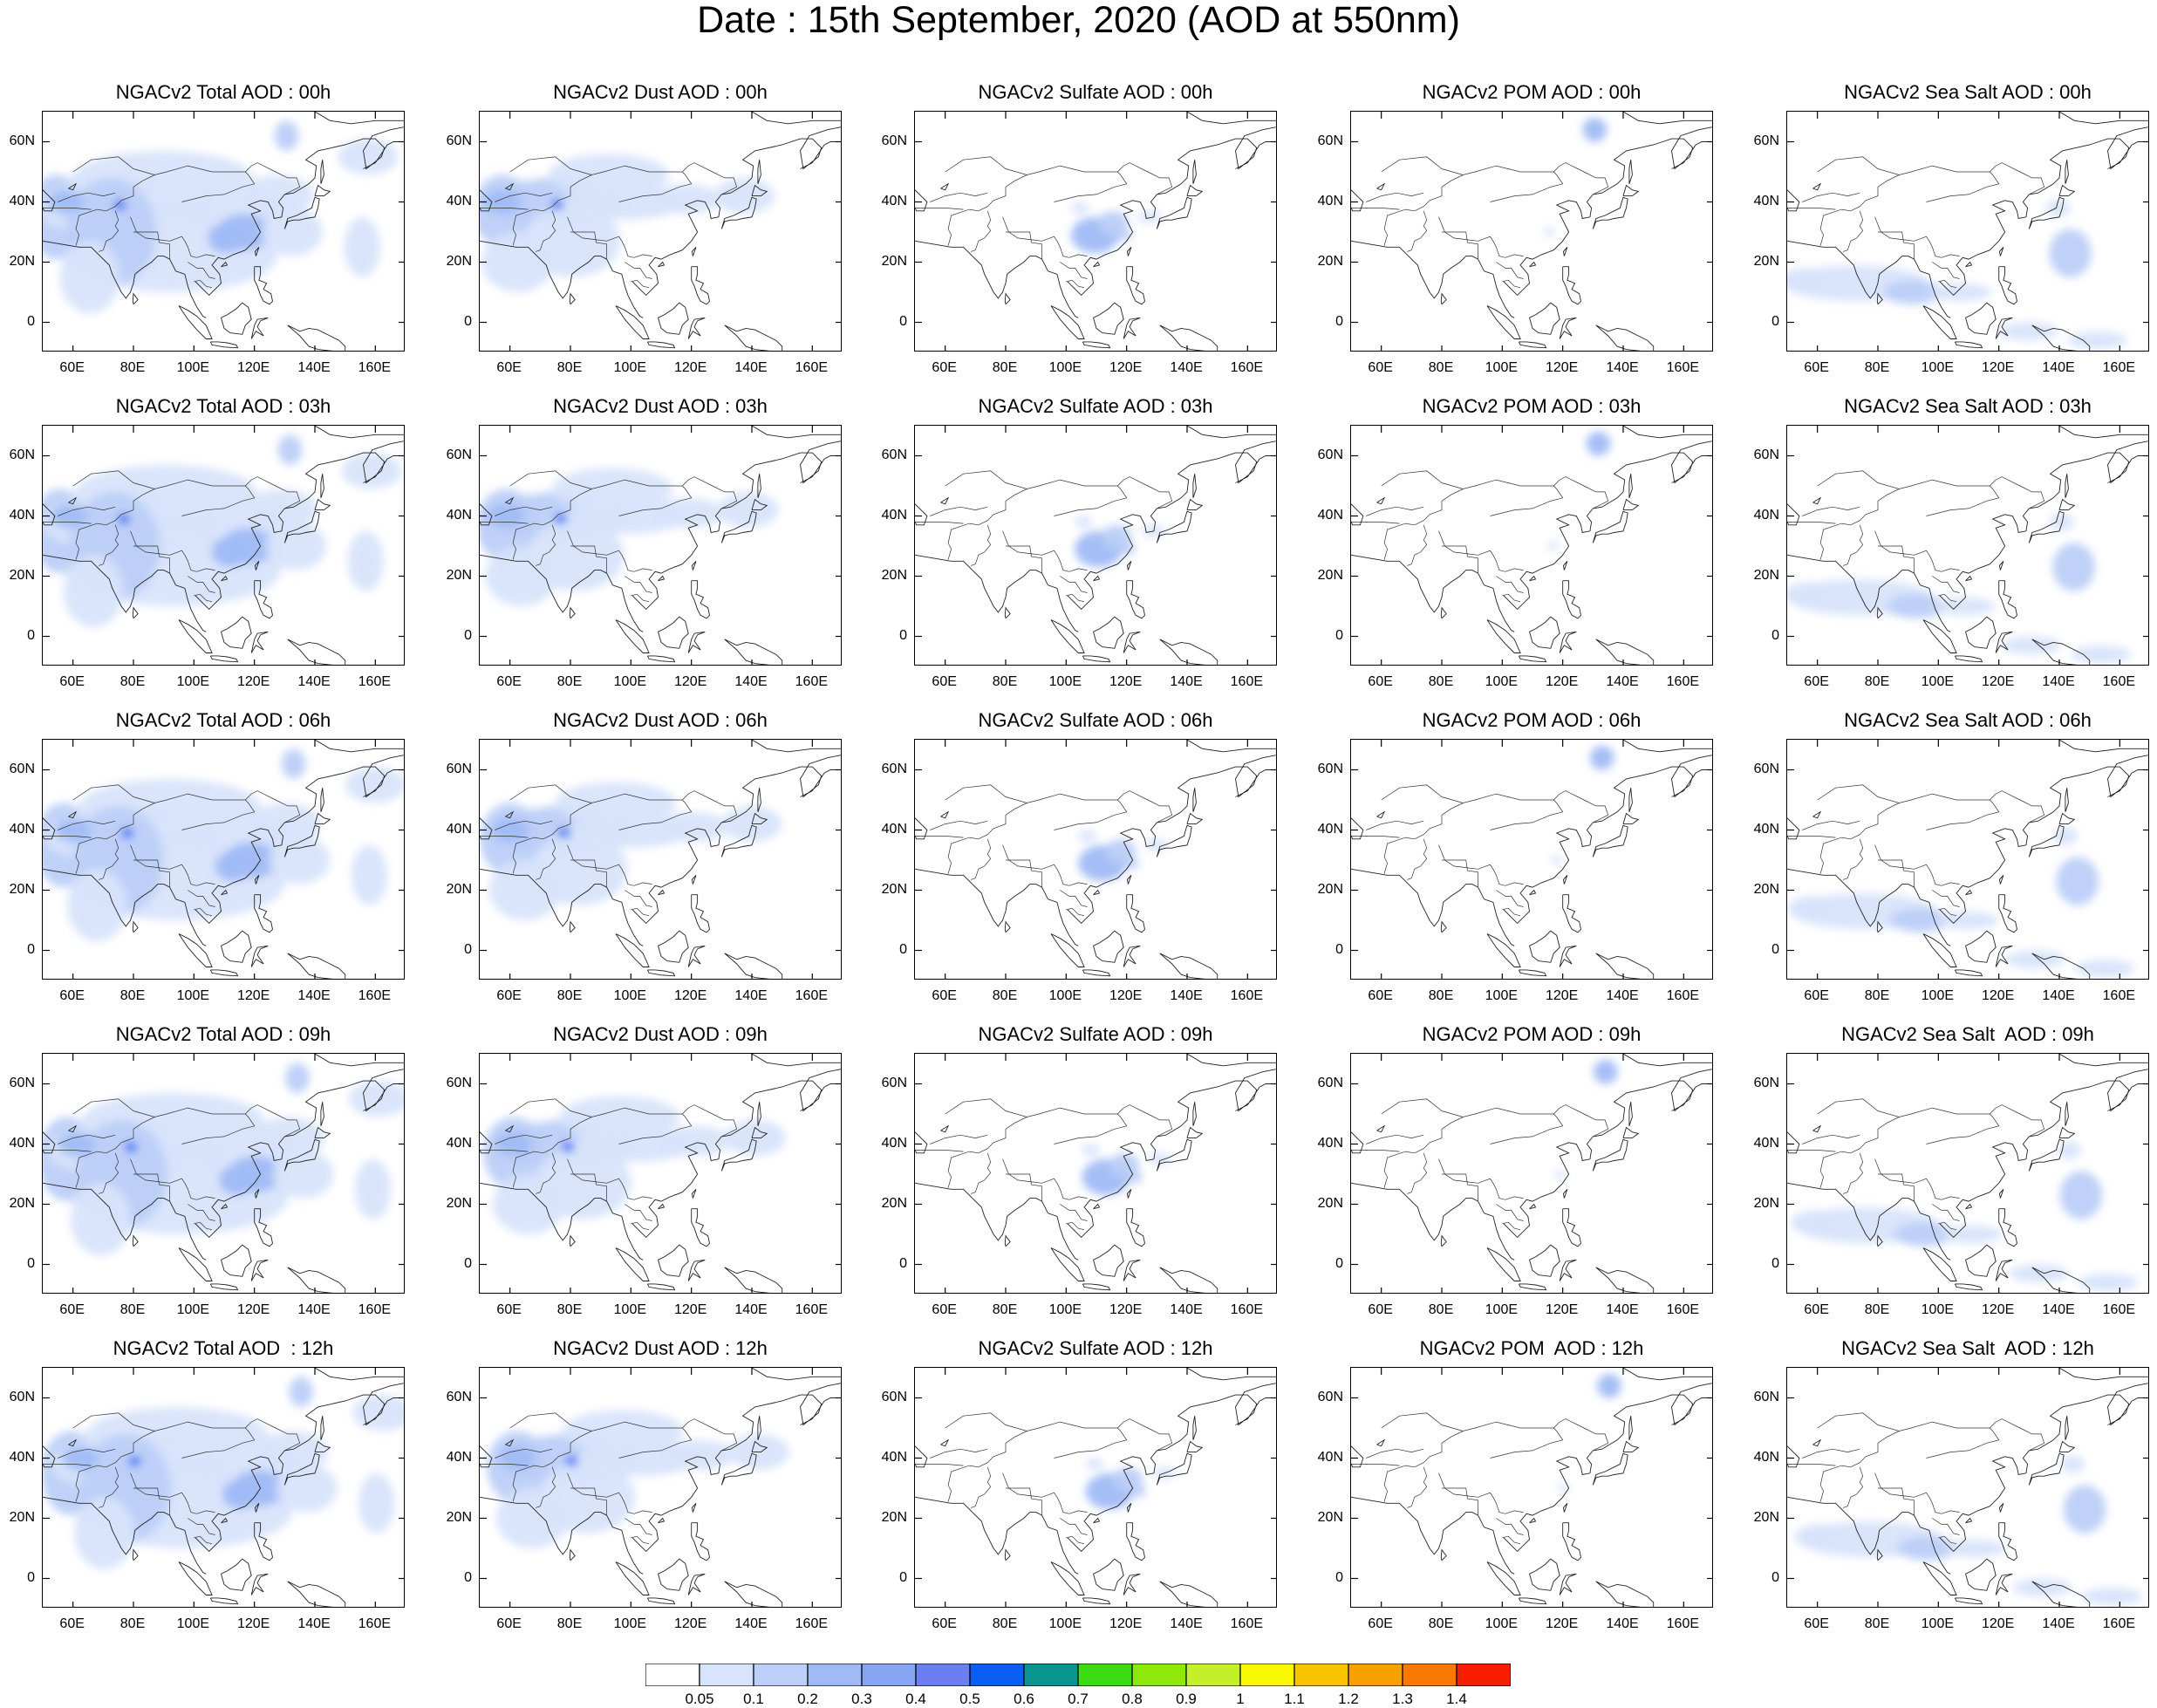  What do you see at coordinates (1126, 1309) in the screenshot?
I see `lon-tick-label: 120E` at bounding box center [1126, 1309].